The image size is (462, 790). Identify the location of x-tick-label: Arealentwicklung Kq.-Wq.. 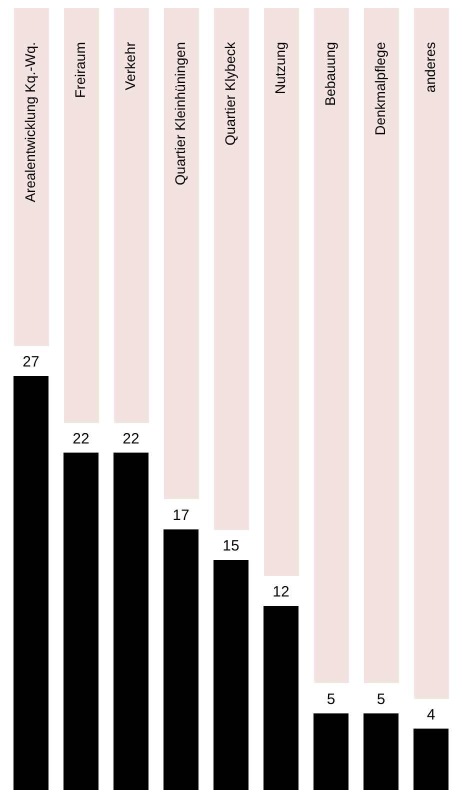
(30, 122).